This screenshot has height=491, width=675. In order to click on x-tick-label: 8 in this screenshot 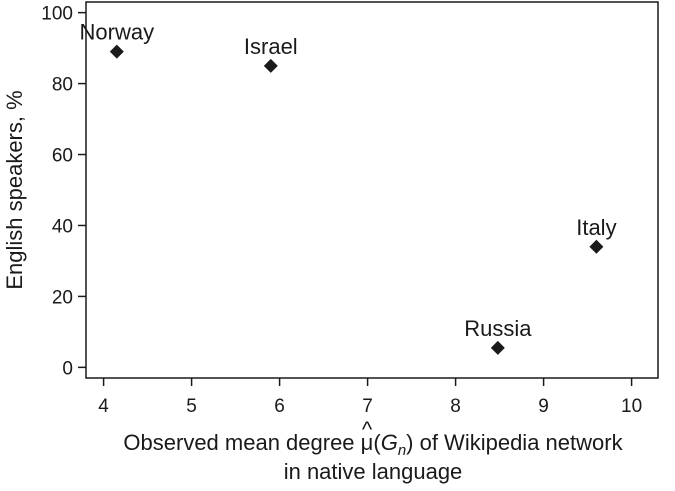, I will do `click(455, 406)`.